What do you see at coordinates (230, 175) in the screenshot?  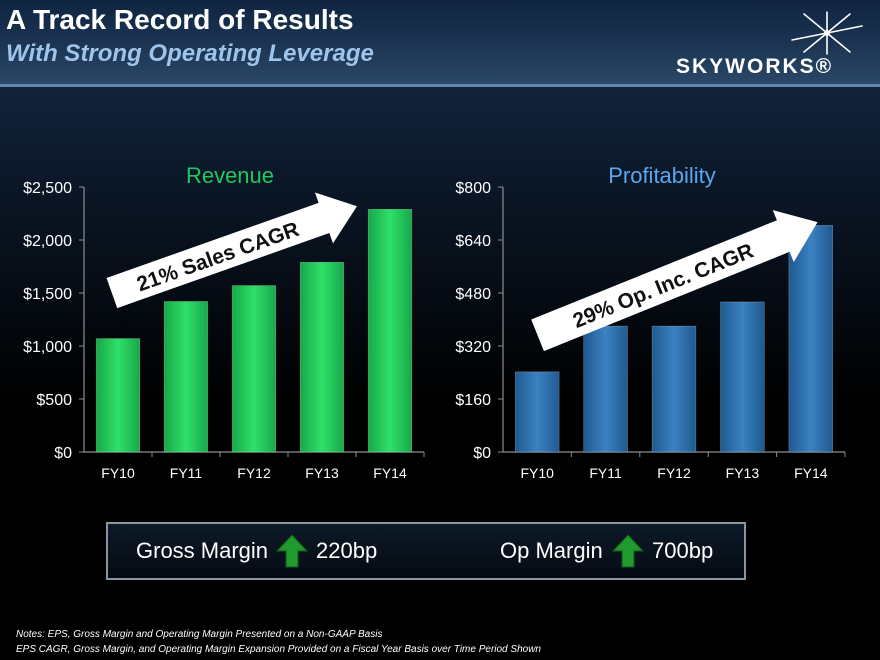 I see `chart-title: Revenue` at bounding box center [230, 175].